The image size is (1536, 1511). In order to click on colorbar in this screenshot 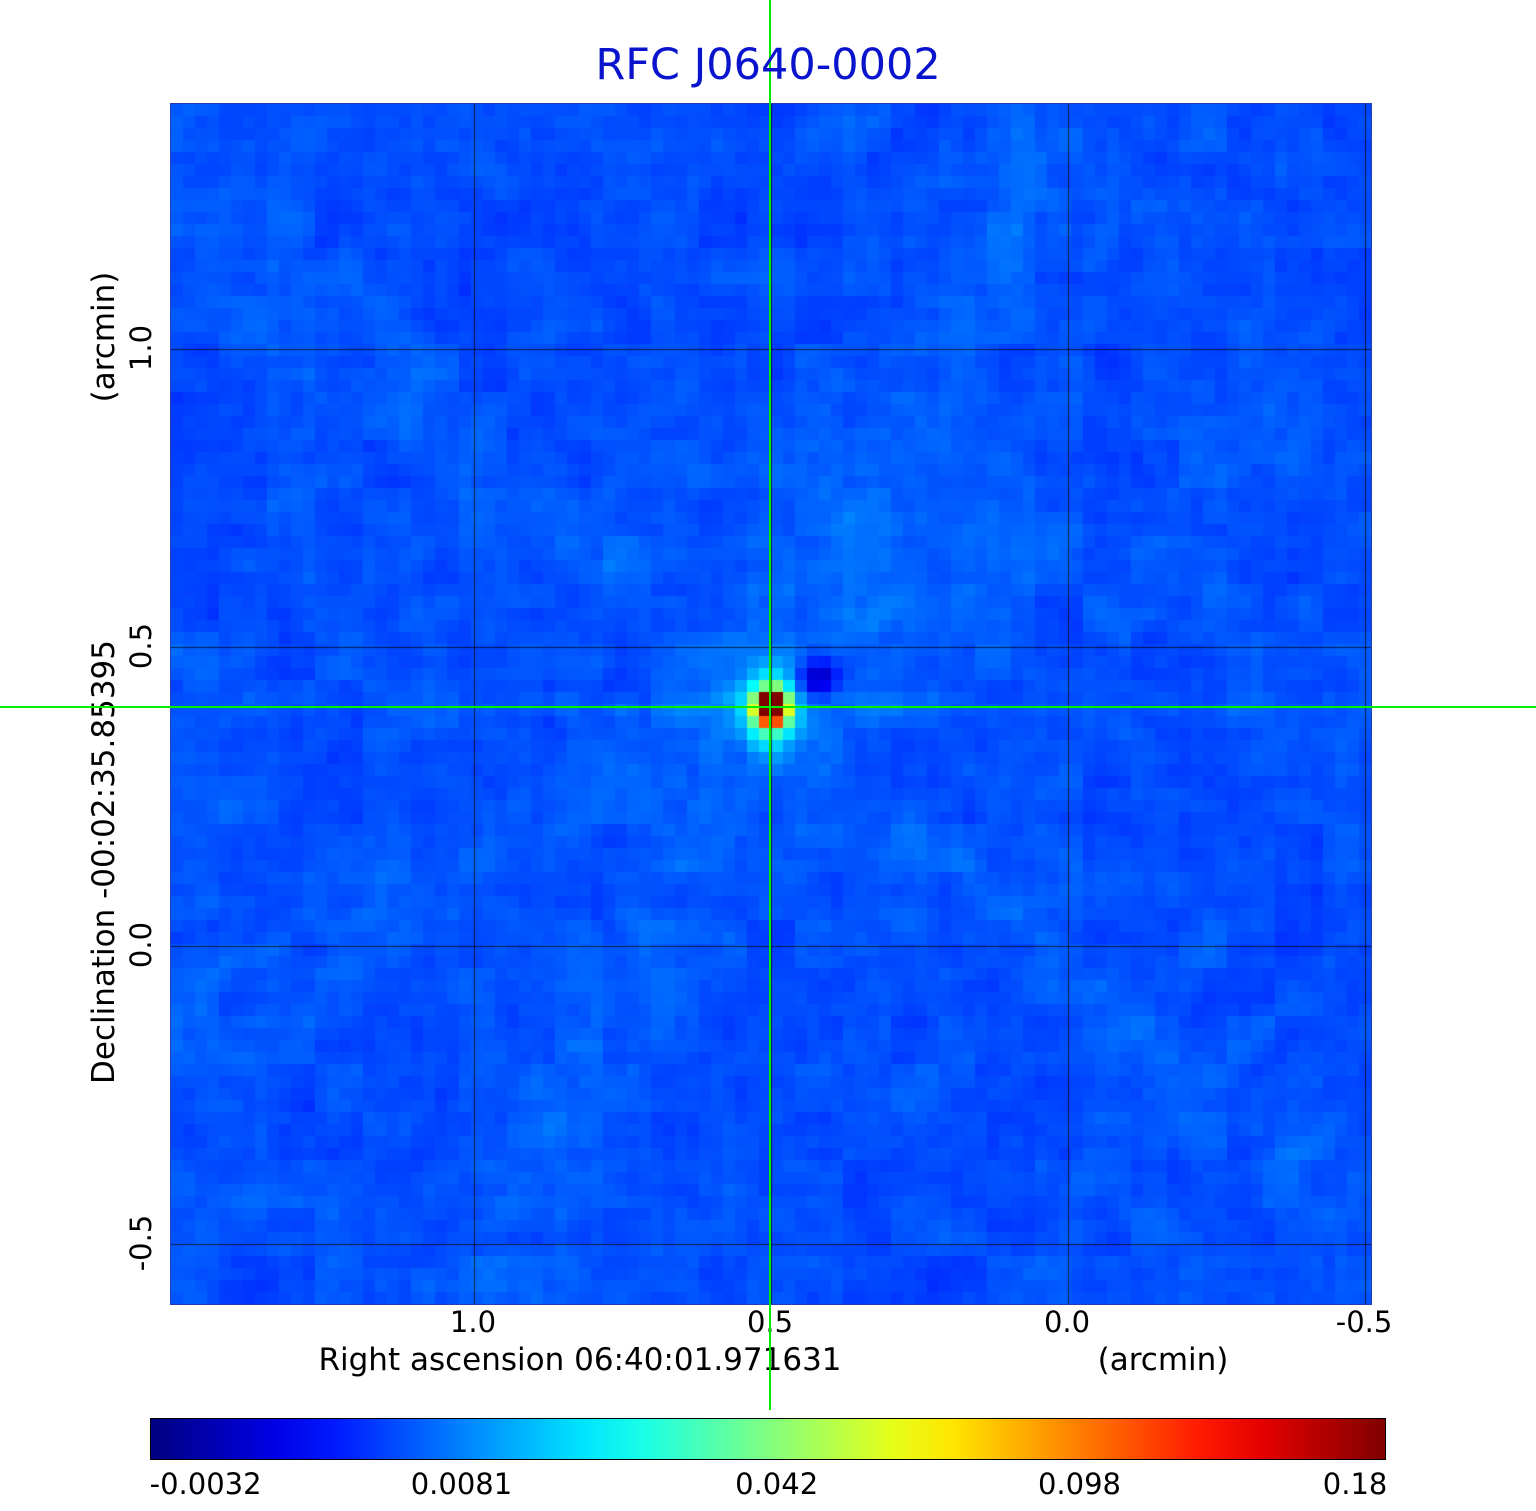, I will do `click(768, 1439)`.